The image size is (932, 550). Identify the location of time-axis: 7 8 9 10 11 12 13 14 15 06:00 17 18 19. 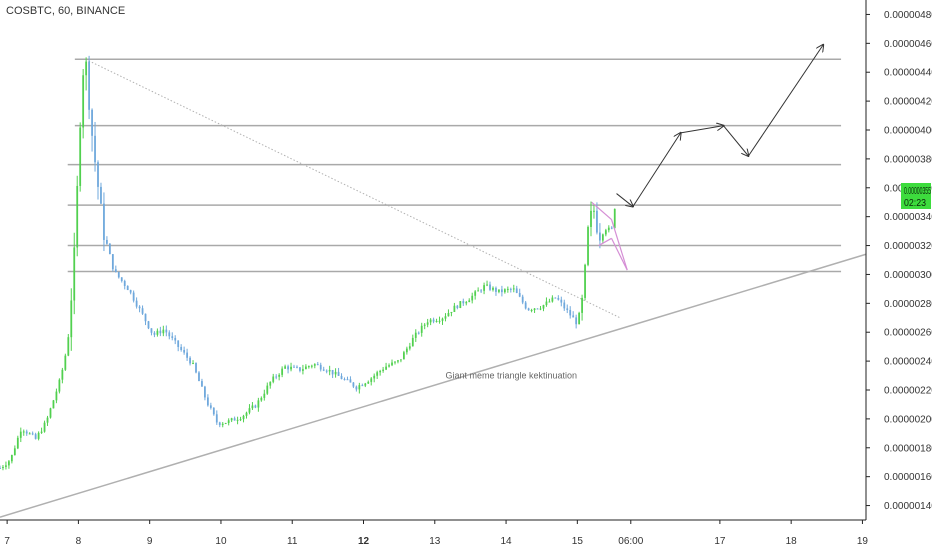
(434, 533).